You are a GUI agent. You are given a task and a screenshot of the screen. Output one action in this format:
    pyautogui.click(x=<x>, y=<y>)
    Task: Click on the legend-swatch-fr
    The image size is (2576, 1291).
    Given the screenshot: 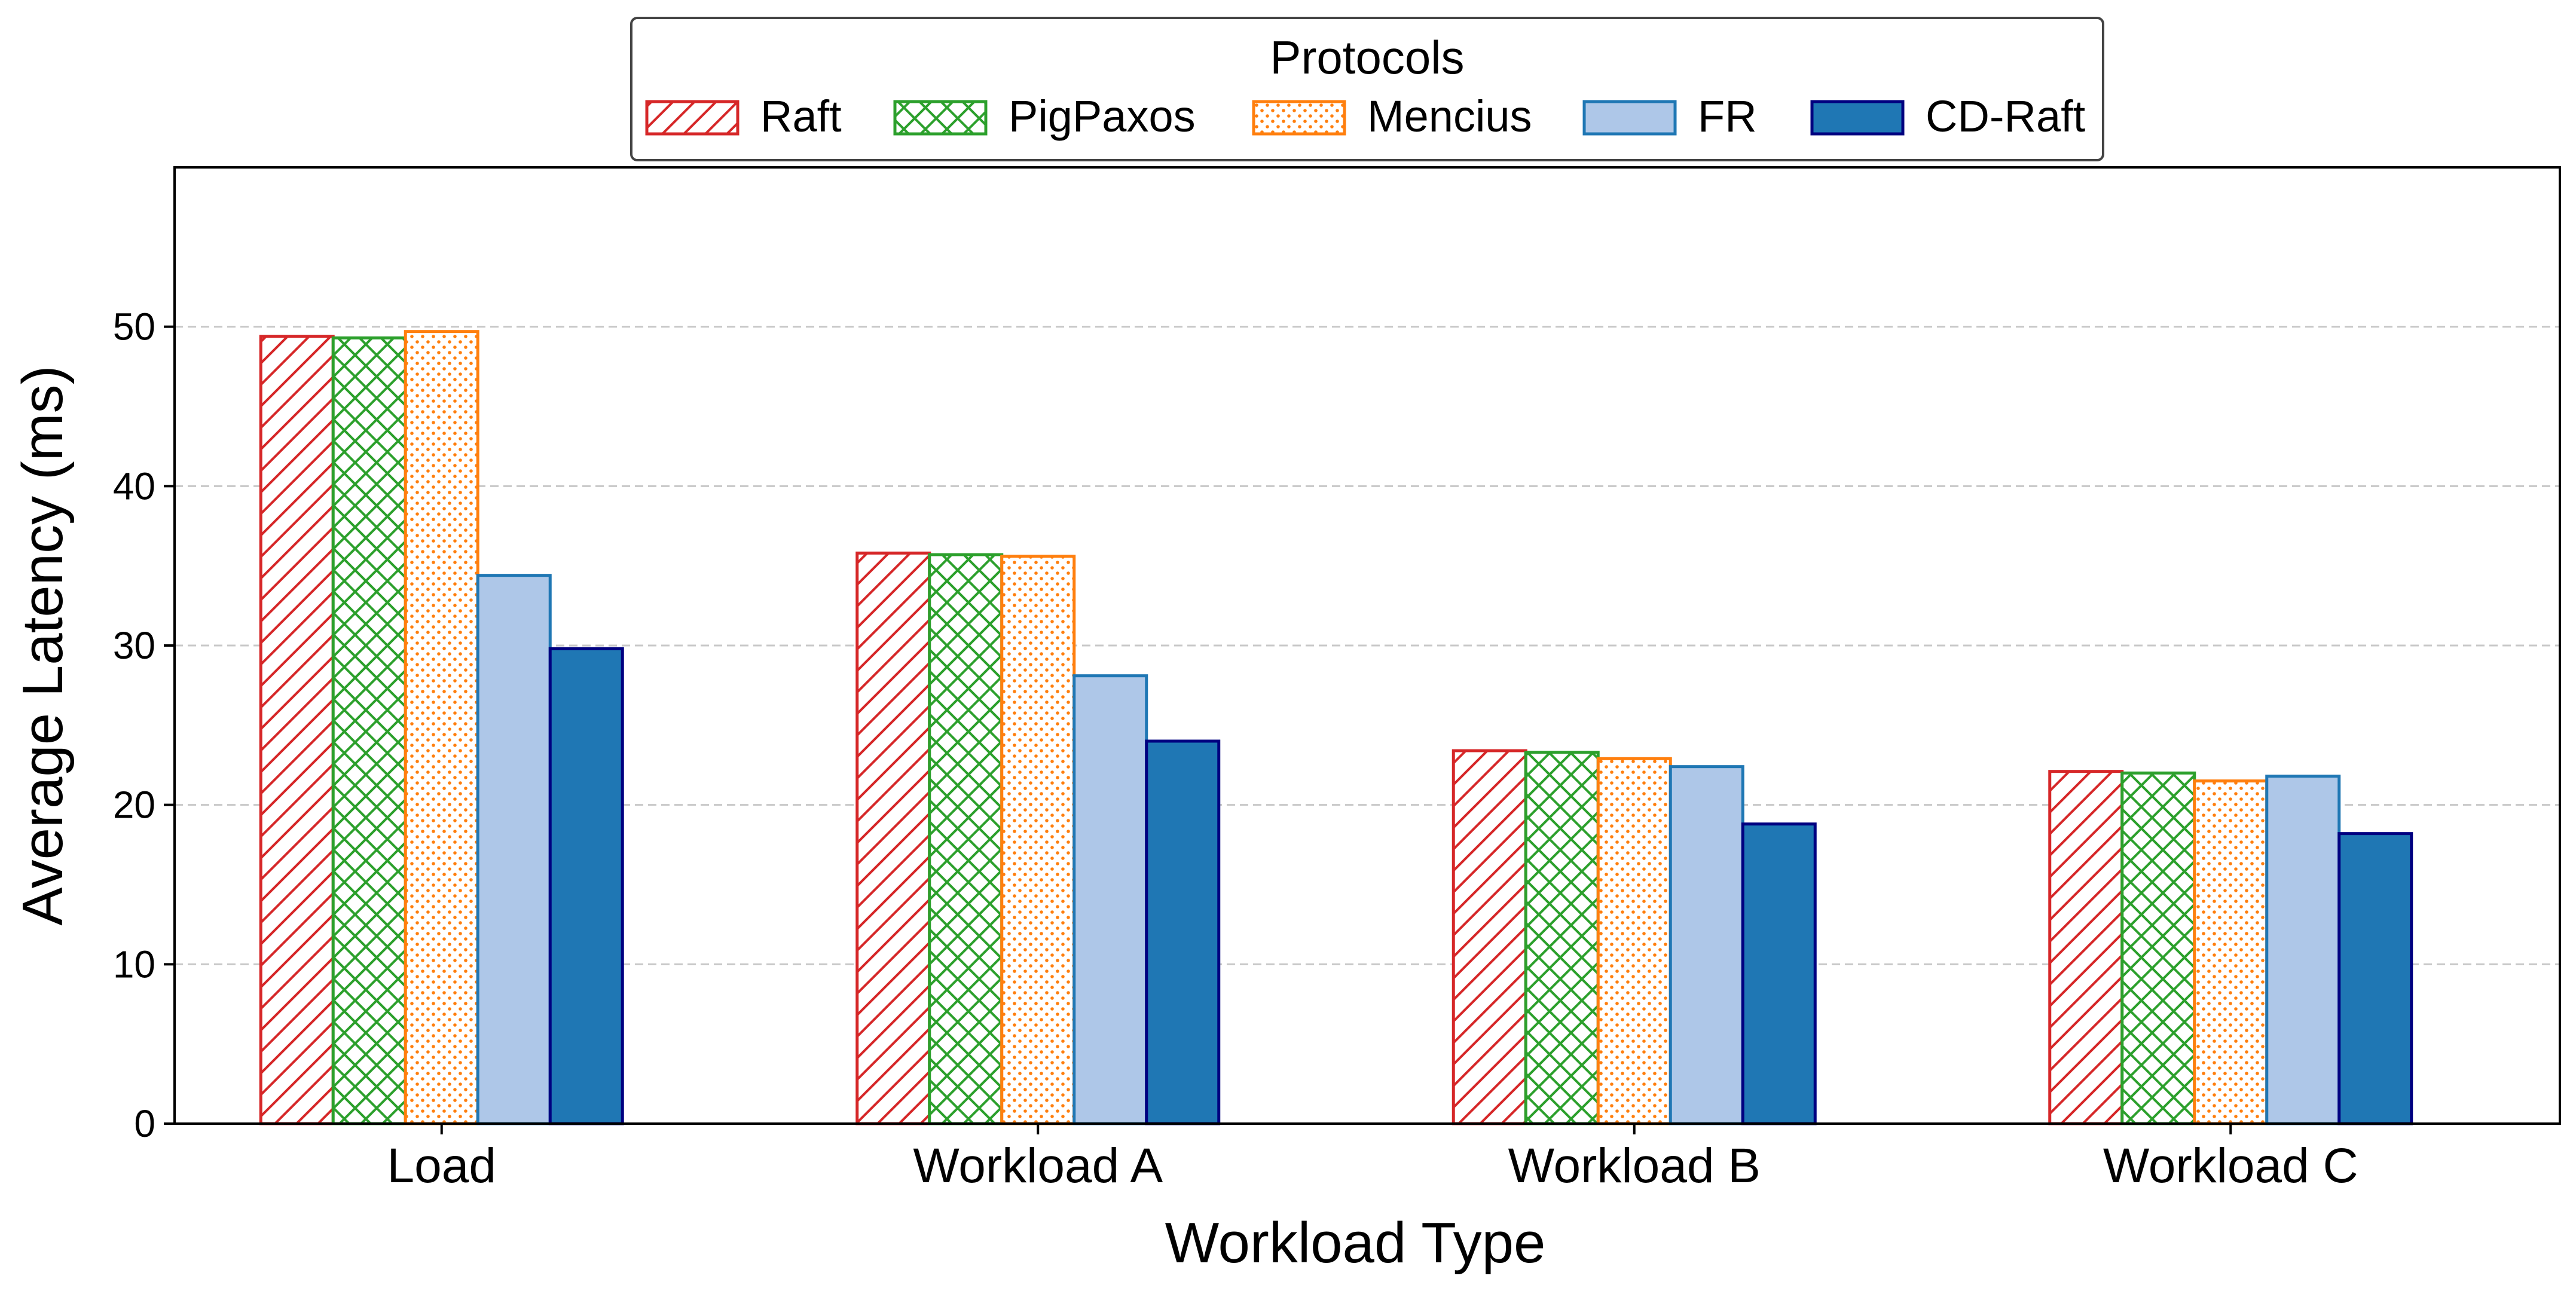 What is the action you would take?
    pyautogui.click(x=1629, y=118)
    